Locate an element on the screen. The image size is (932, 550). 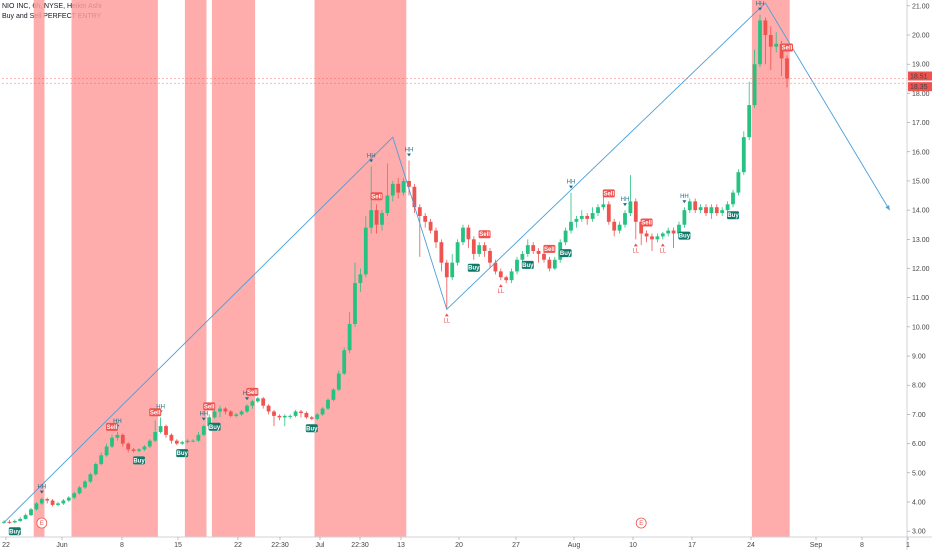
y-tick-label: 5.00 is located at coordinates (919, 473).